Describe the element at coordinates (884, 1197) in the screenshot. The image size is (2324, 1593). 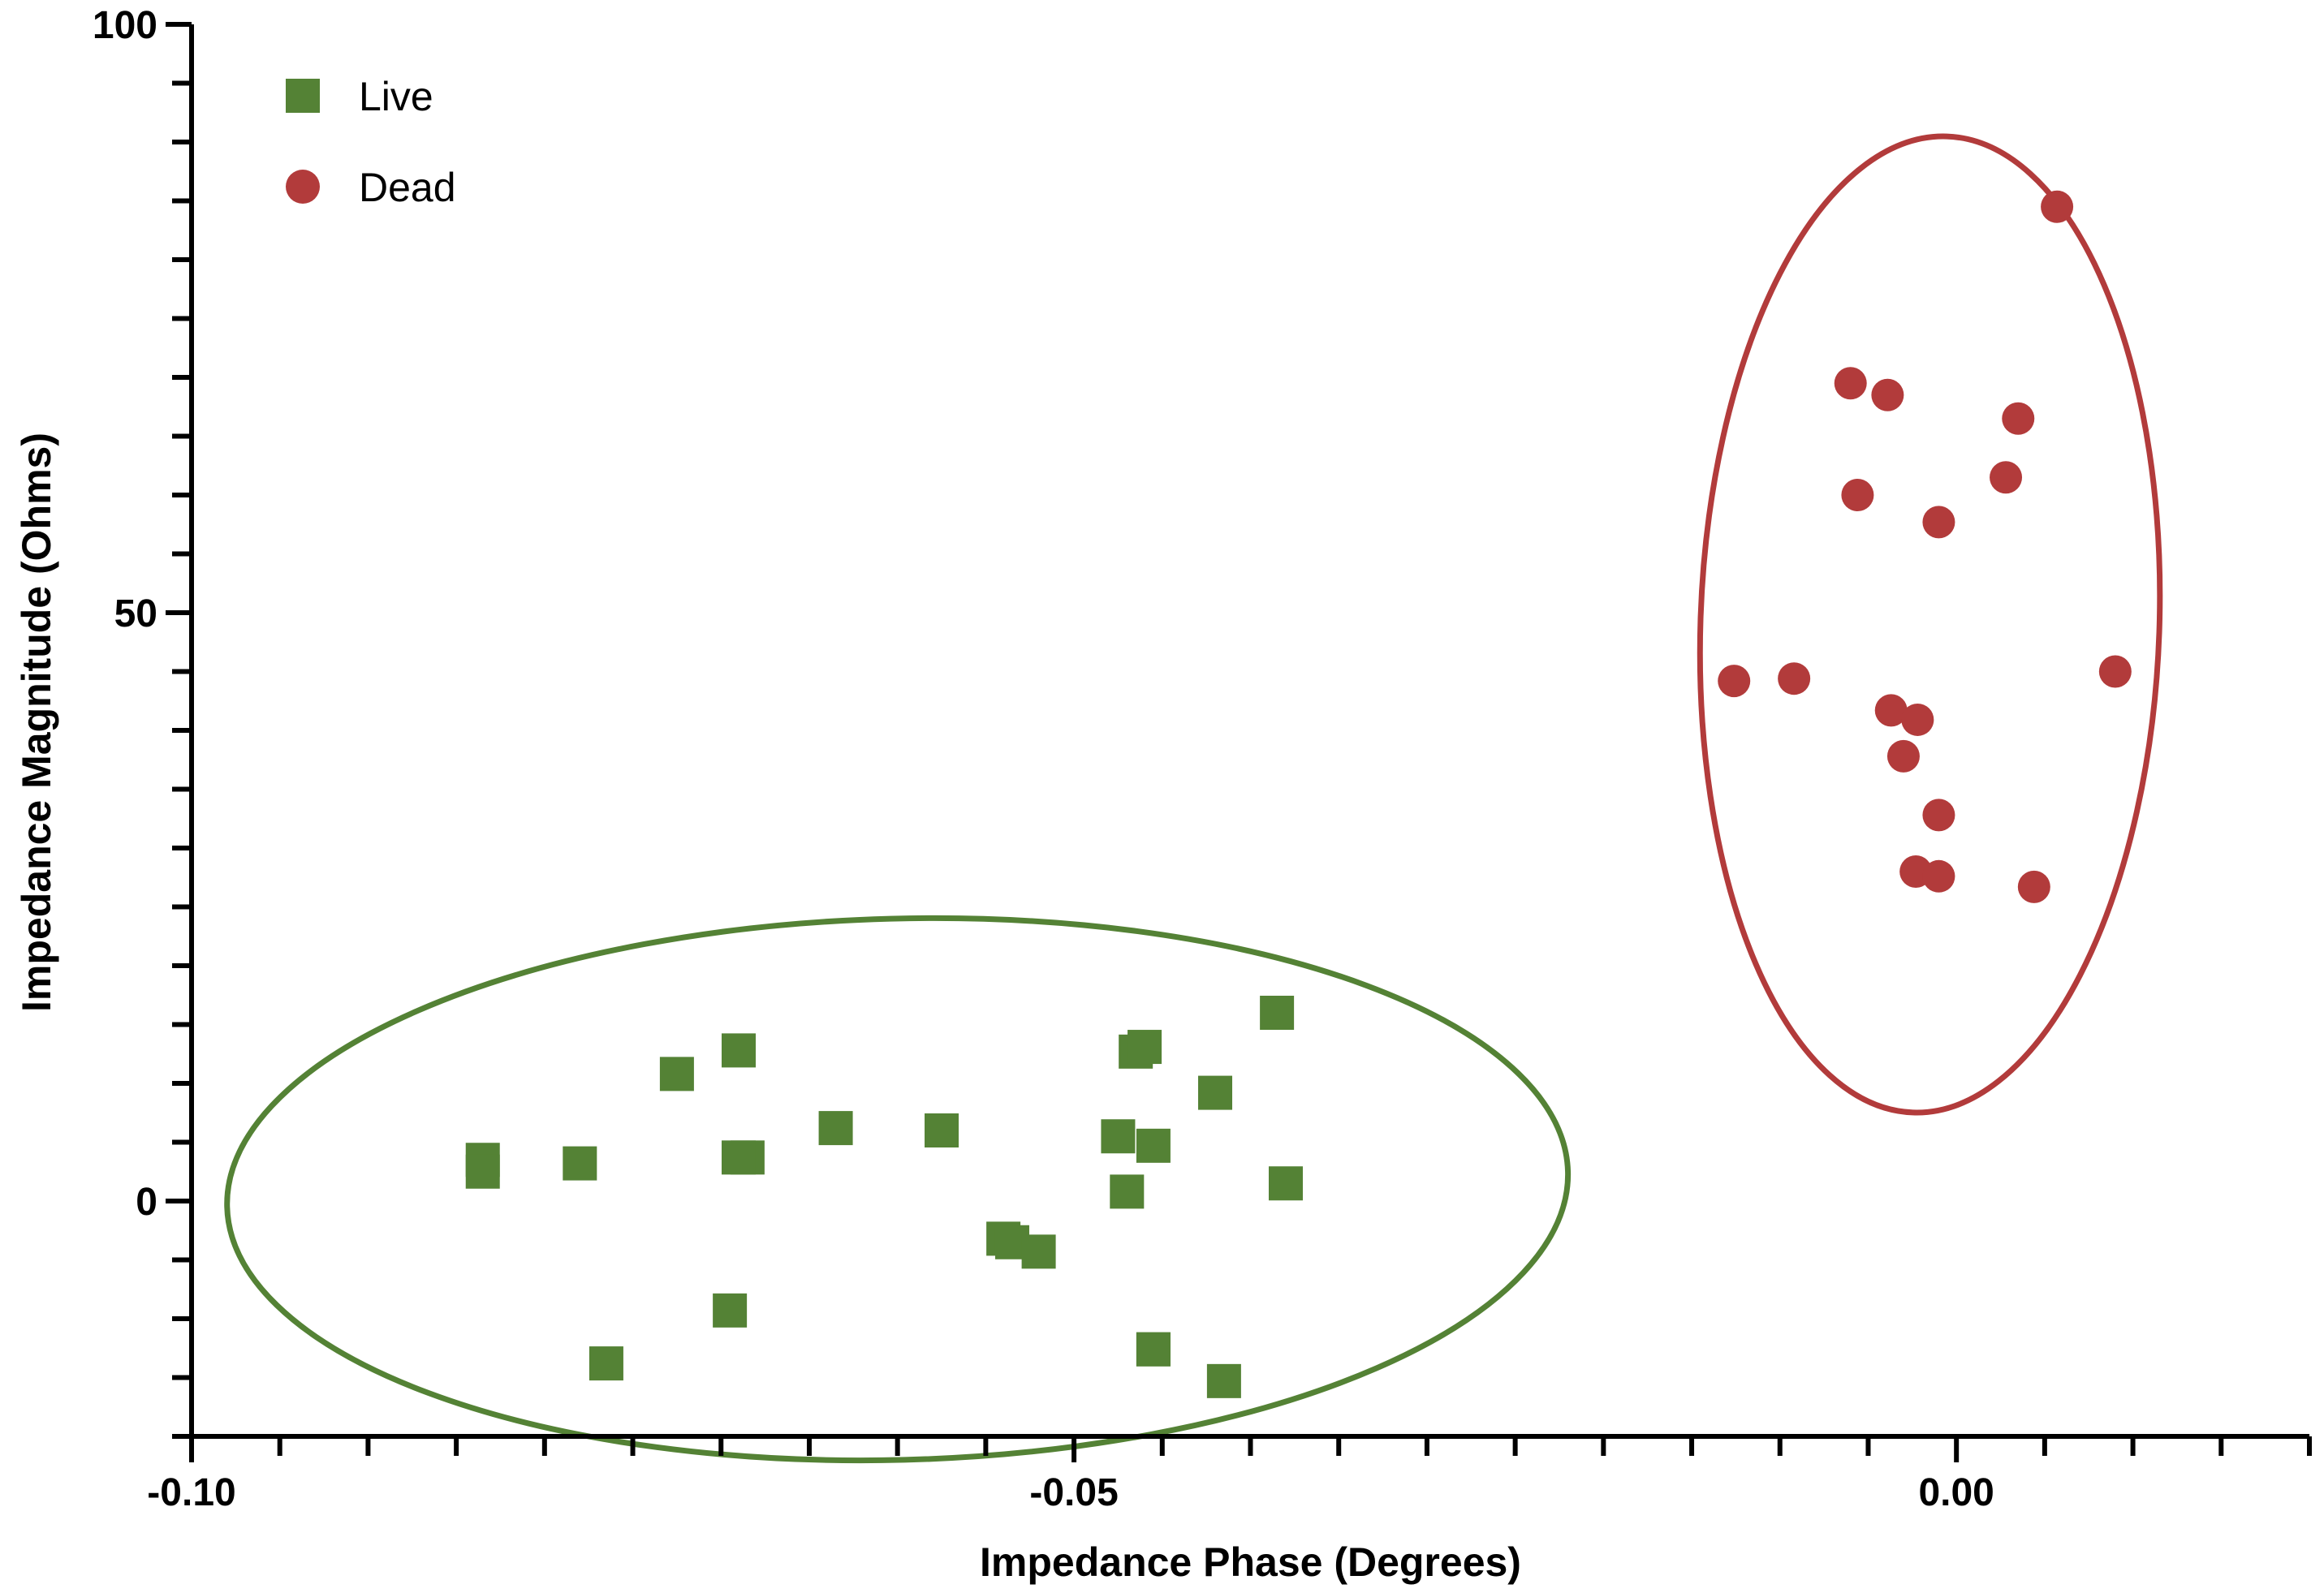
I see `series-live` at that location.